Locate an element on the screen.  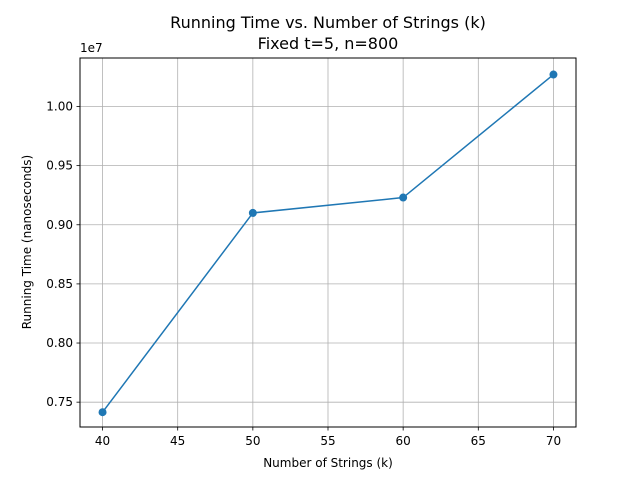
x-tick-label: 60 is located at coordinates (403, 441).